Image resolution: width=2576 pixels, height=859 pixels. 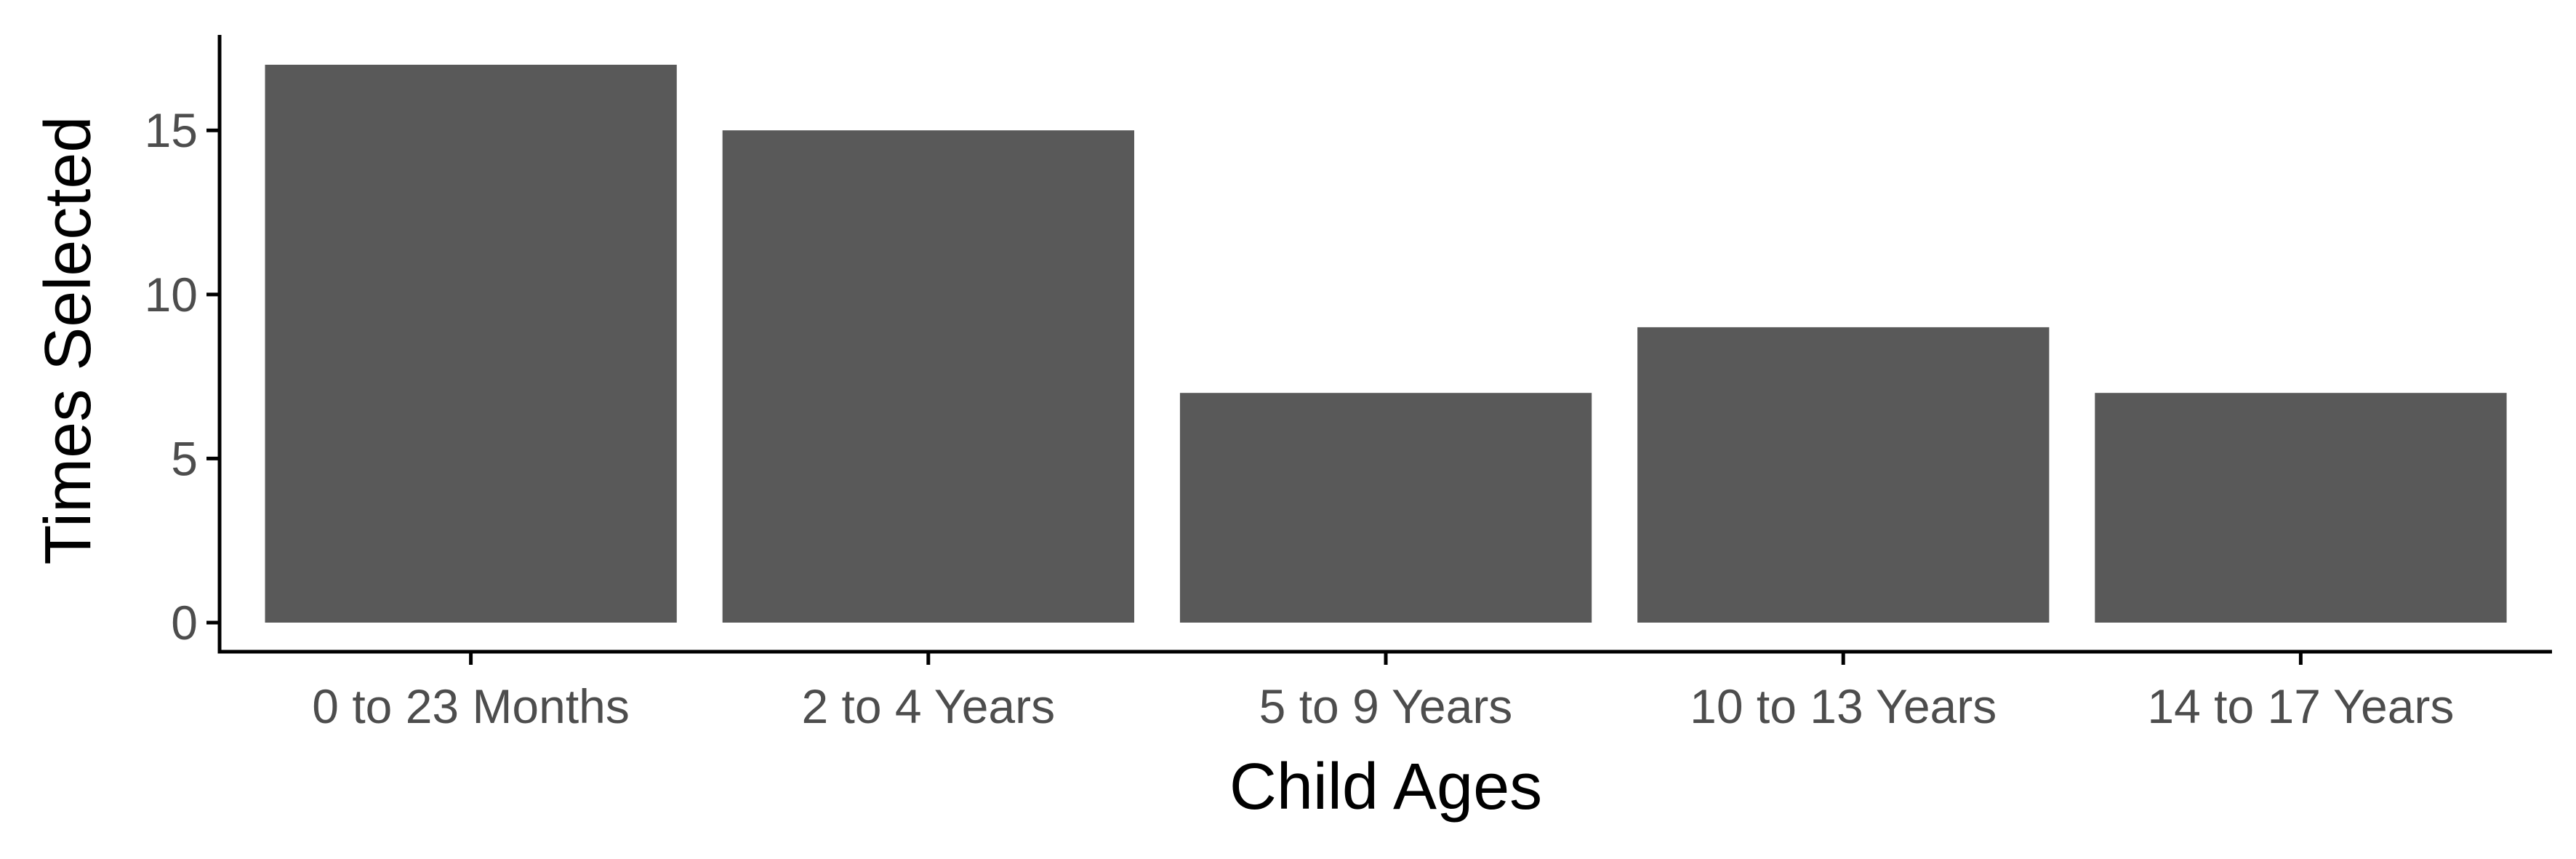 I want to click on y-tick-label: 5, so click(x=184, y=458).